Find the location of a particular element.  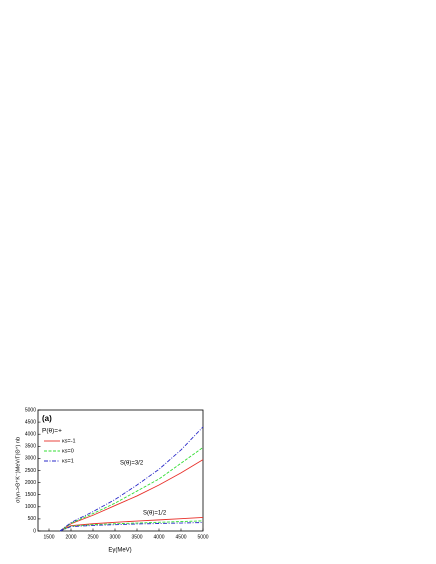

y-tick-label: 2500 is located at coordinates (30, 471).